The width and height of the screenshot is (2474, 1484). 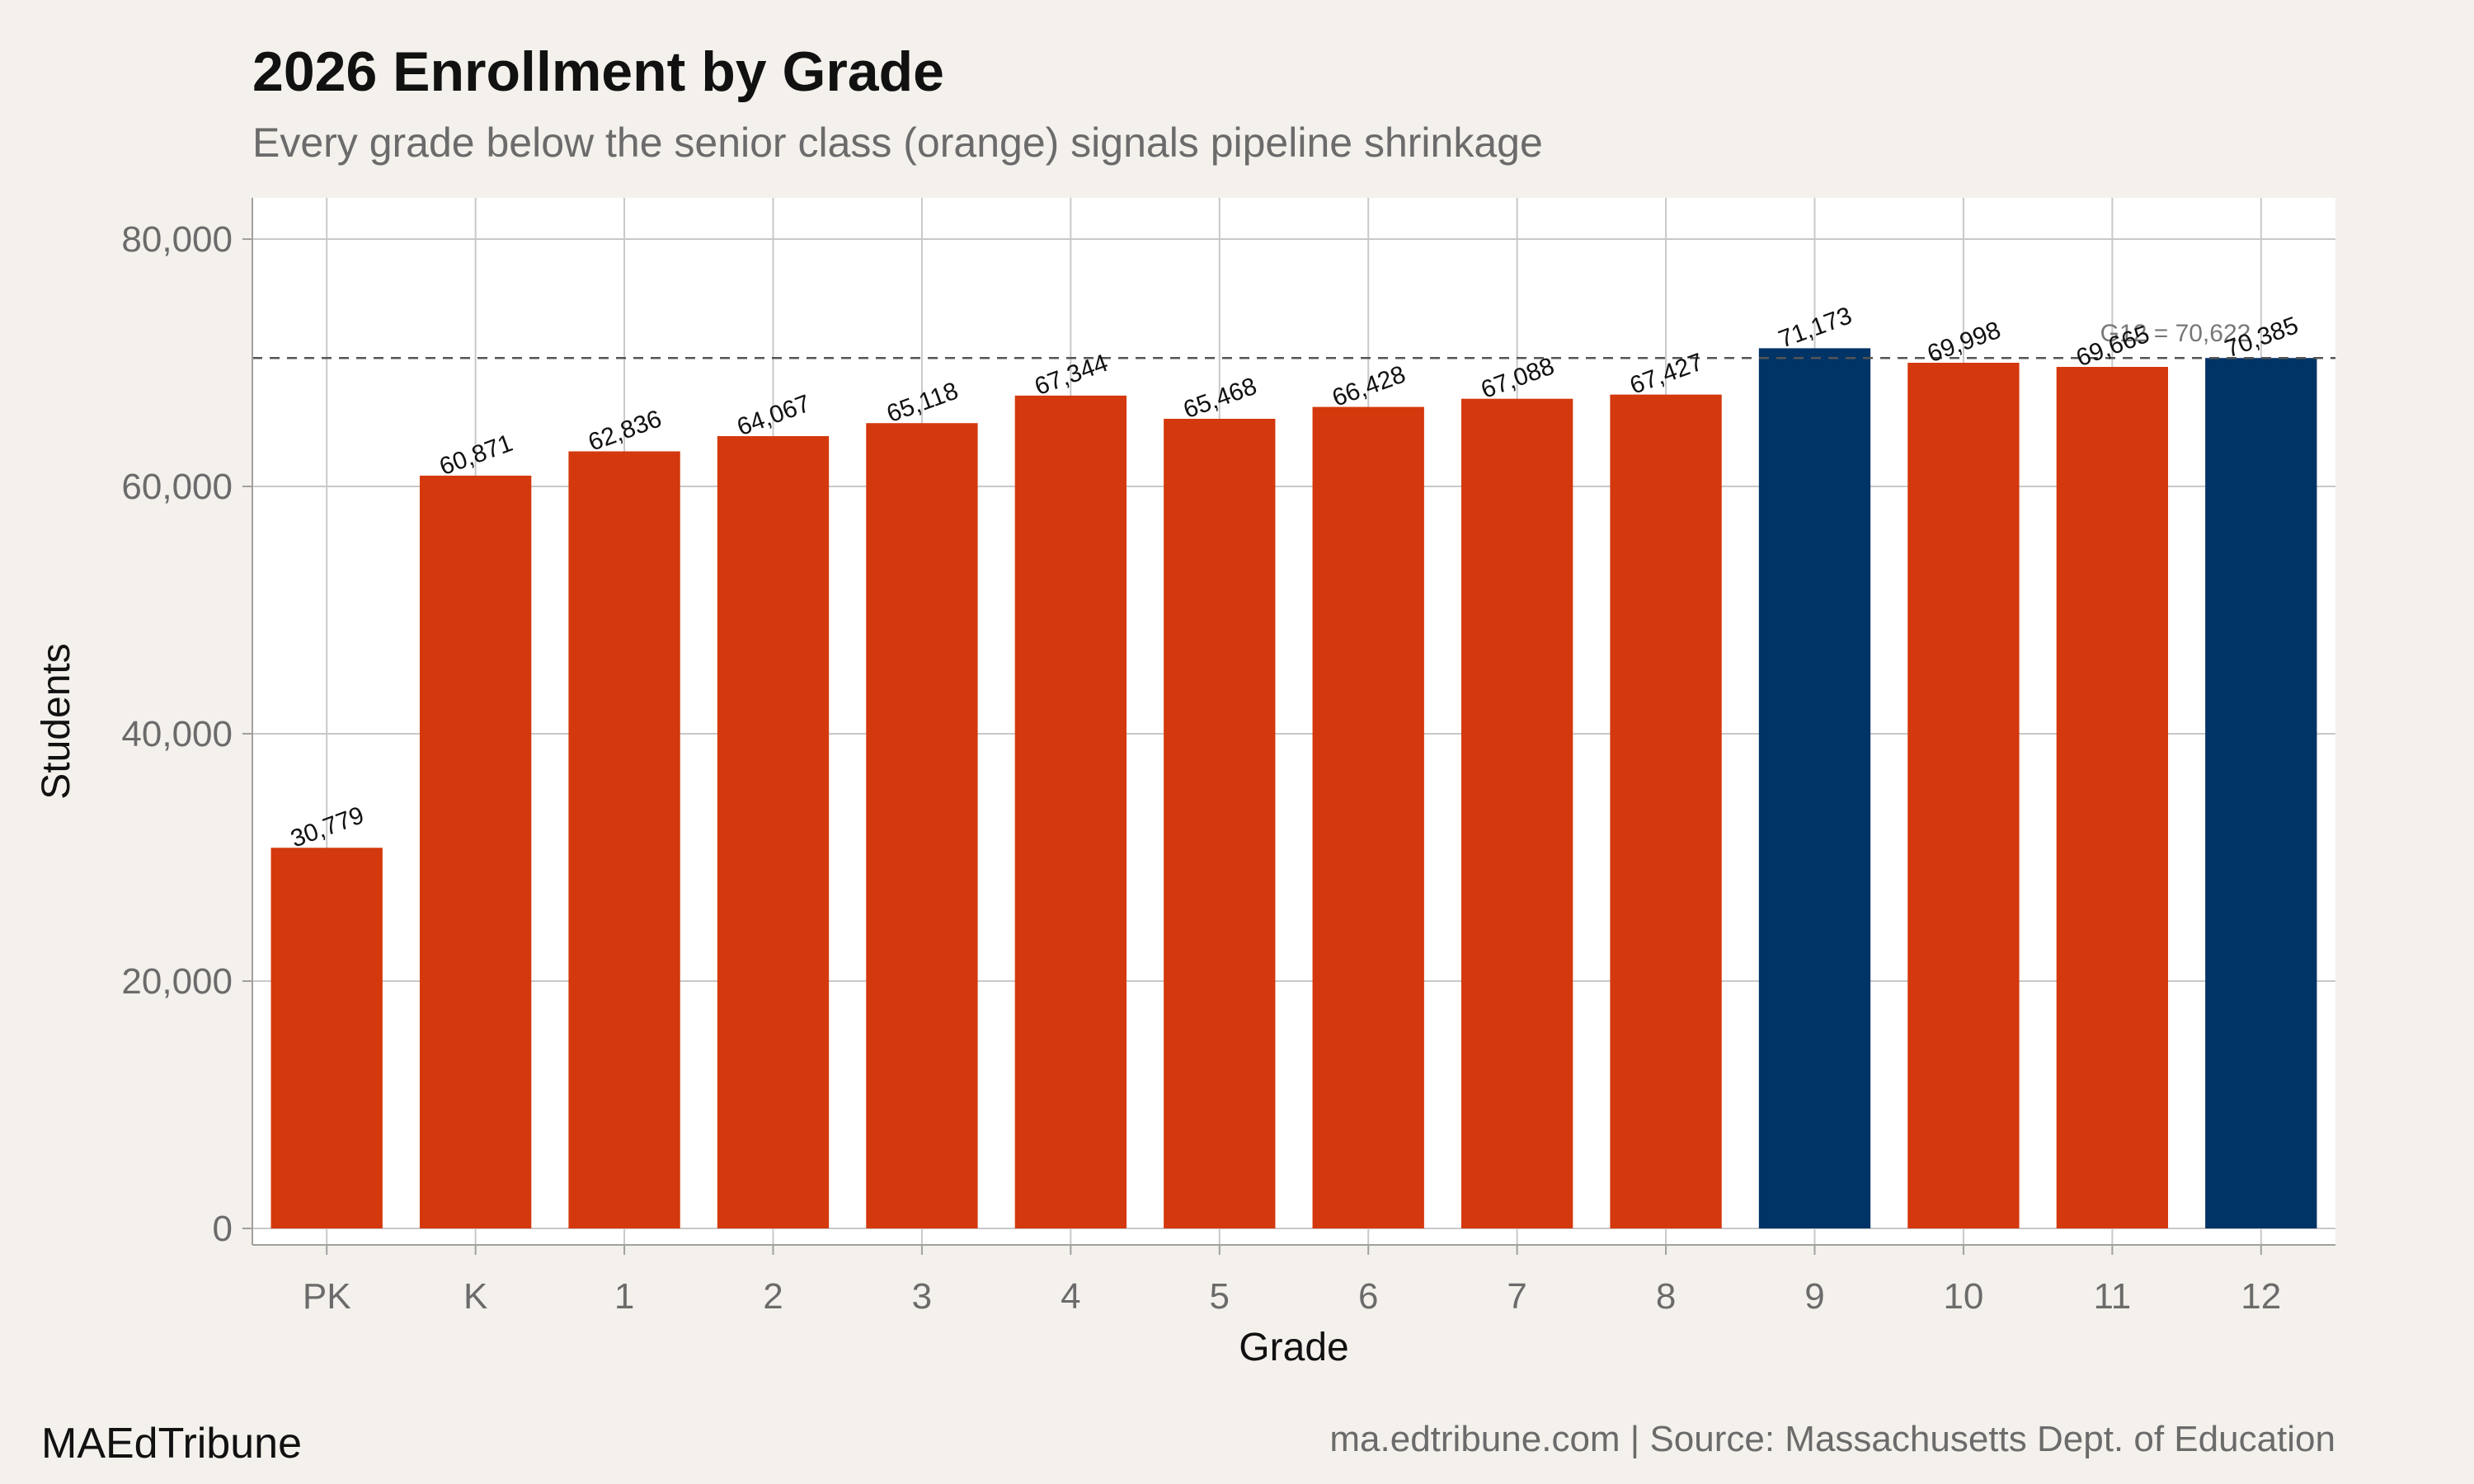 What do you see at coordinates (1963, 1296) in the screenshot?
I see `x-tick-label: 10` at bounding box center [1963, 1296].